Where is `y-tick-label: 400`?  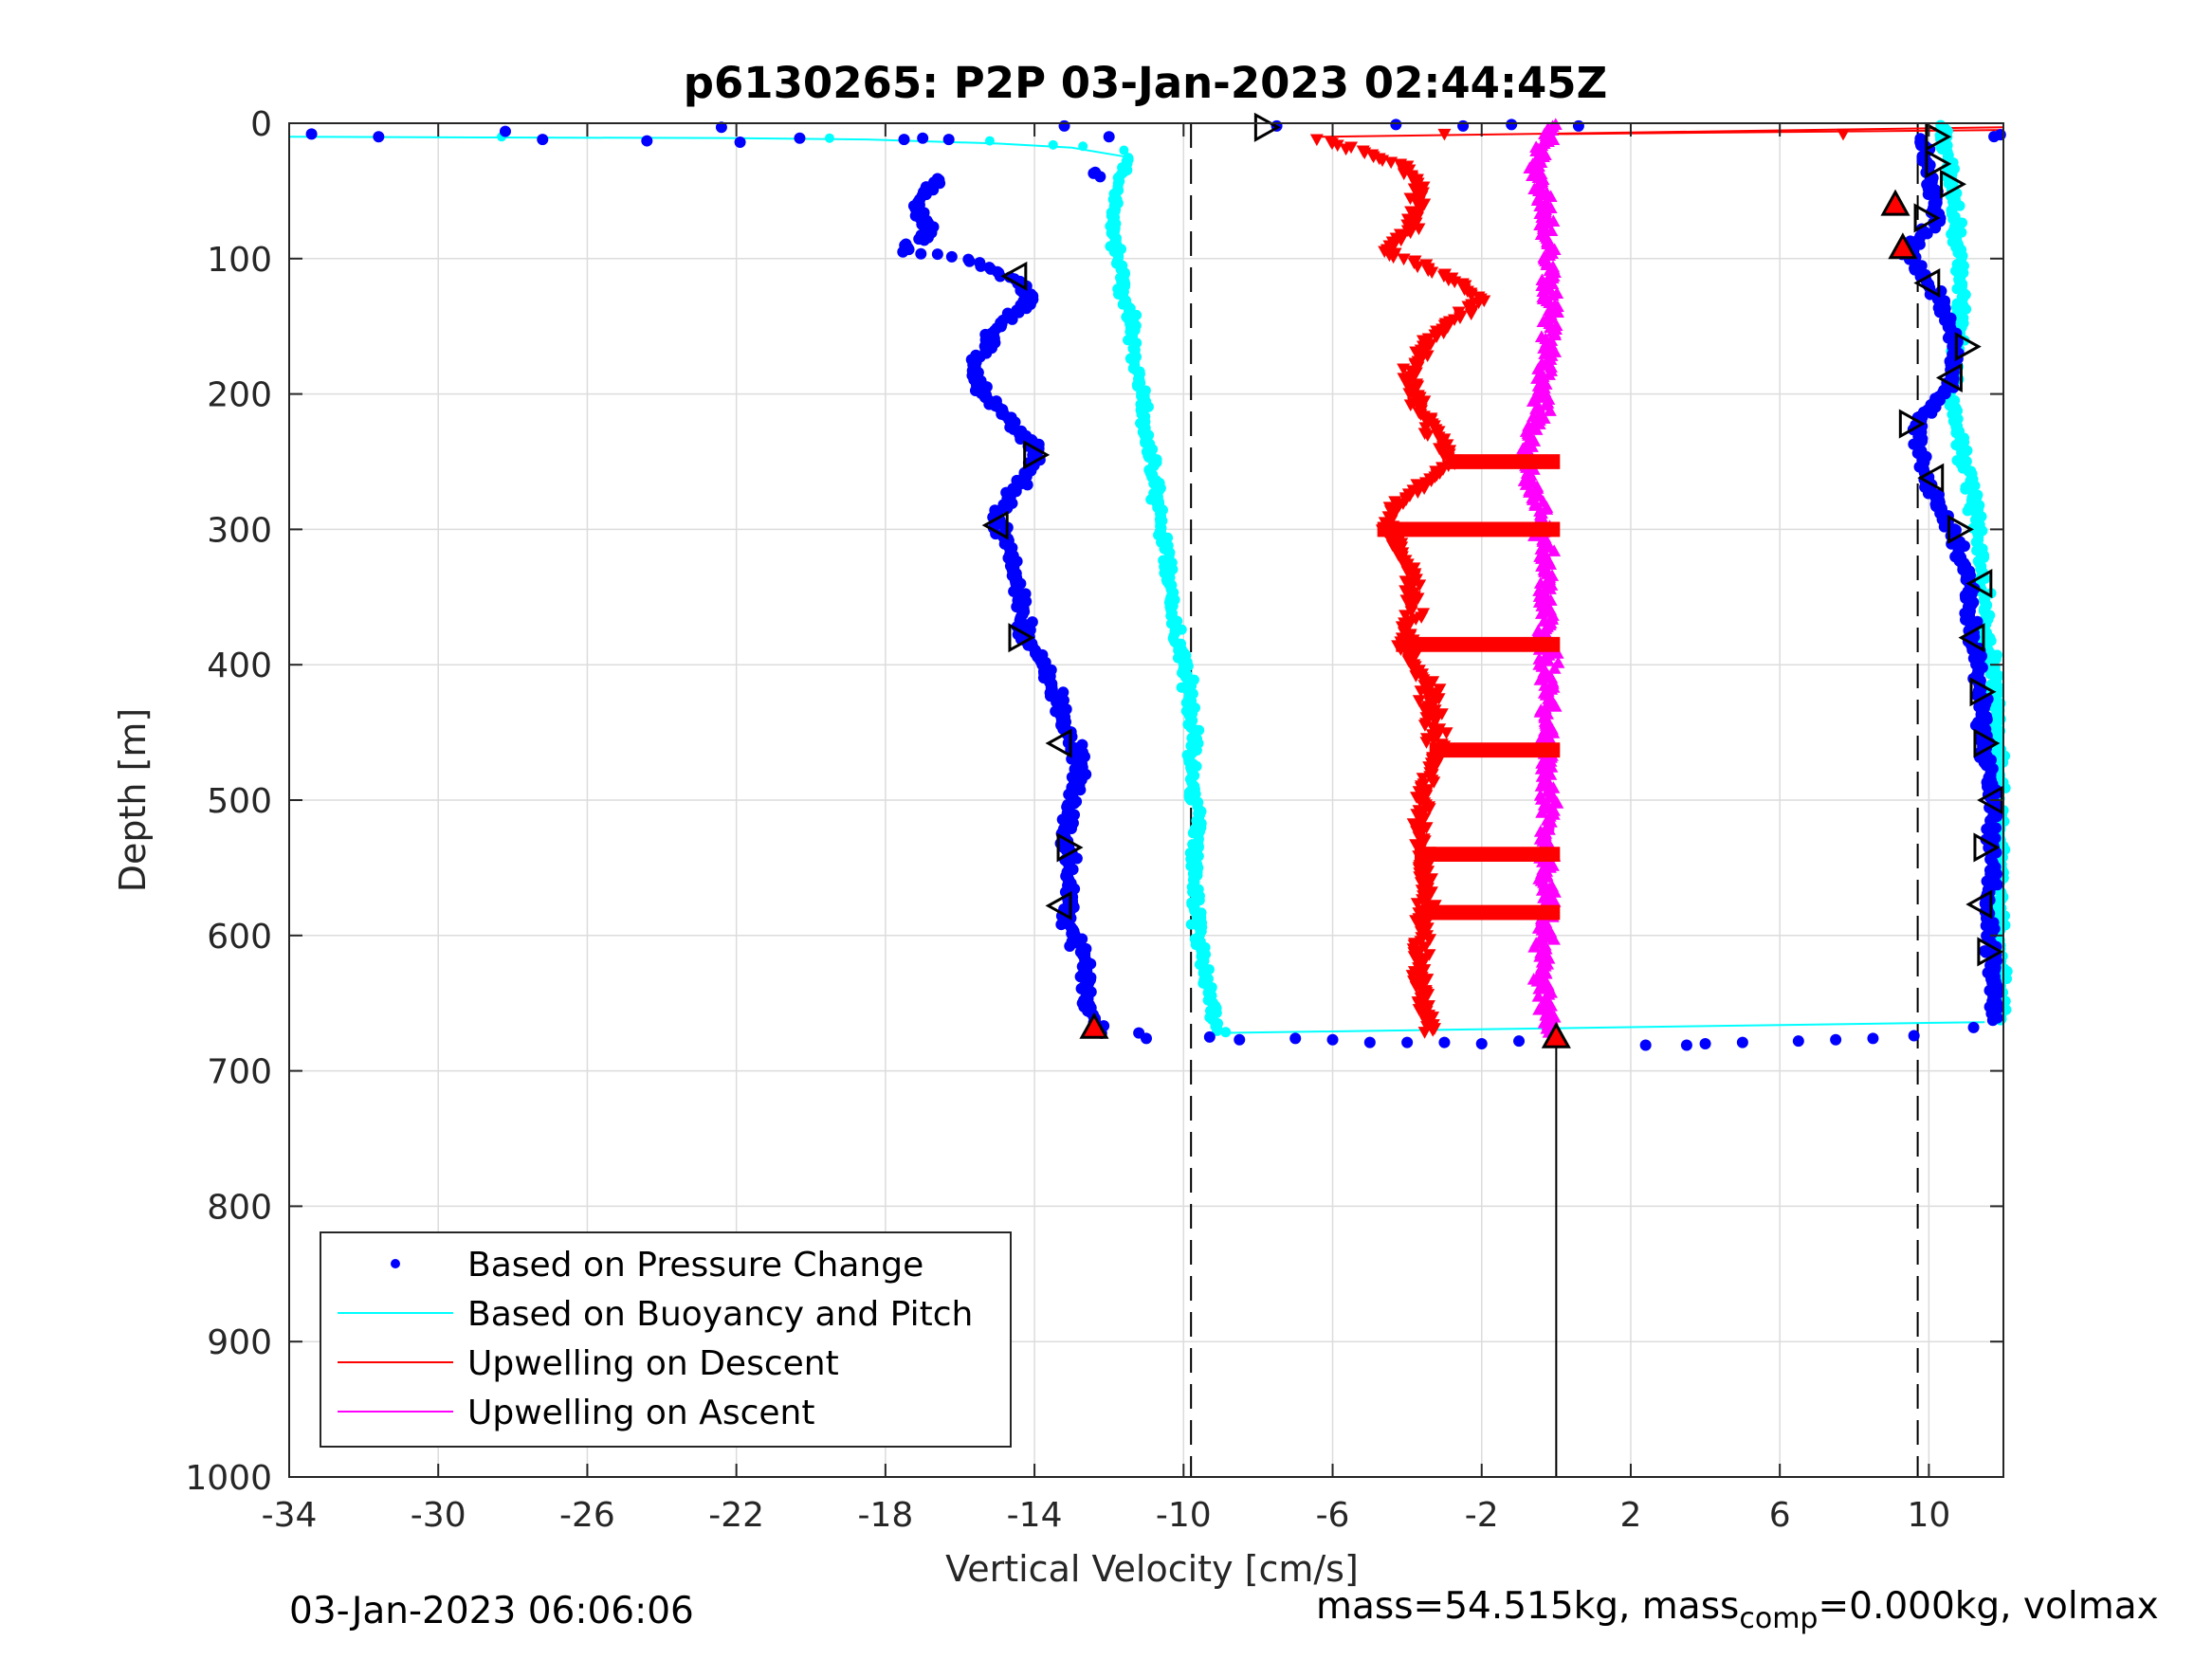
y-tick-label: 400 is located at coordinates (239, 666).